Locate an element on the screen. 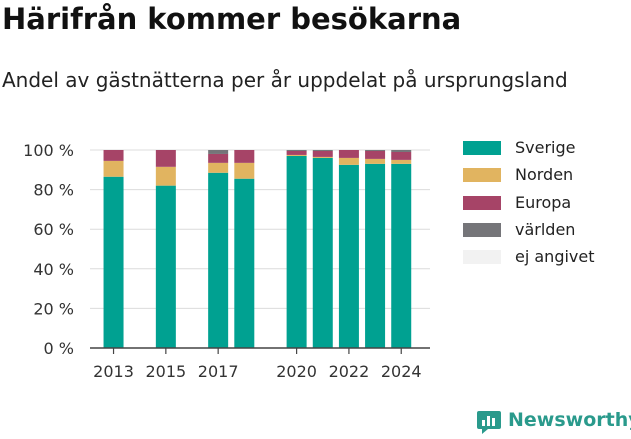  x-tick-label: 2022 is located at coordinates (349, 371).